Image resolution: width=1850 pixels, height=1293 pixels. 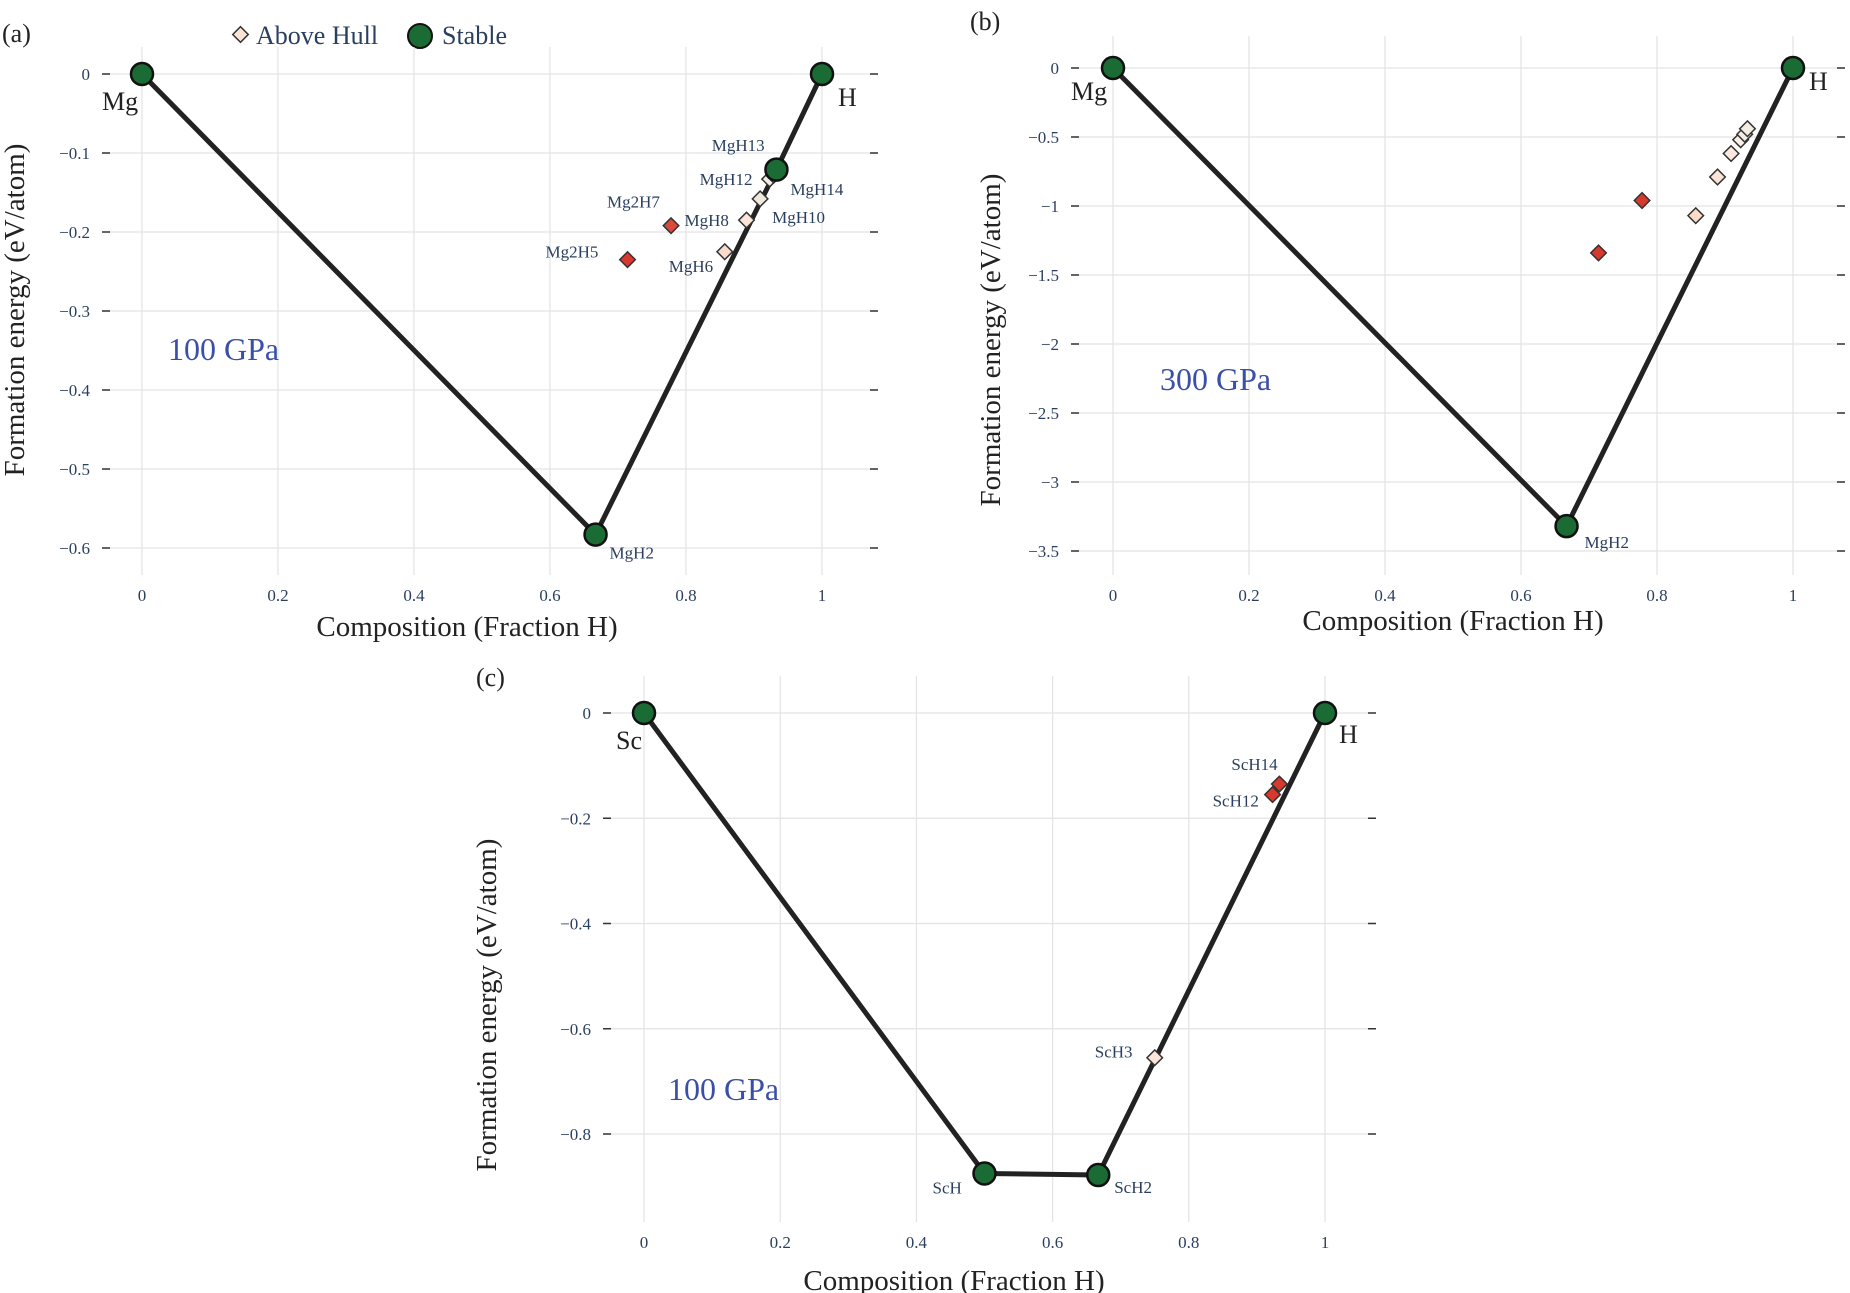 What do you see at coordinates (420, 36) in the screenshot?
I see `legend-stable-marker` at bounding box center [420, 36].